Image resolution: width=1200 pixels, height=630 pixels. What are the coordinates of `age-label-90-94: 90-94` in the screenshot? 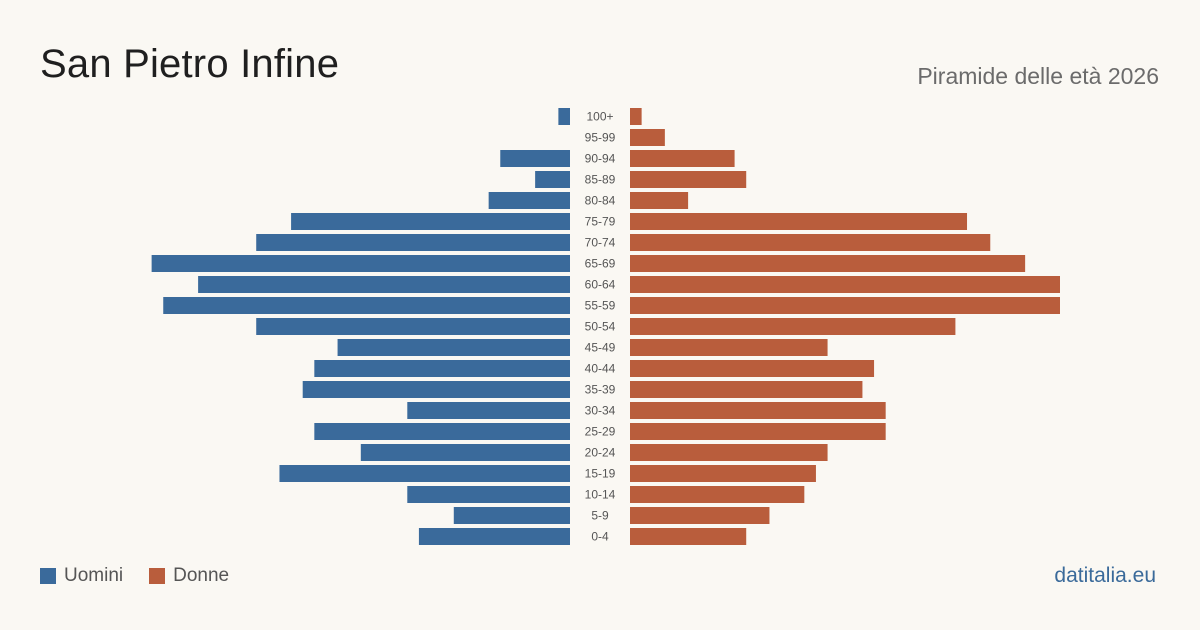 It's located at (600, 159).